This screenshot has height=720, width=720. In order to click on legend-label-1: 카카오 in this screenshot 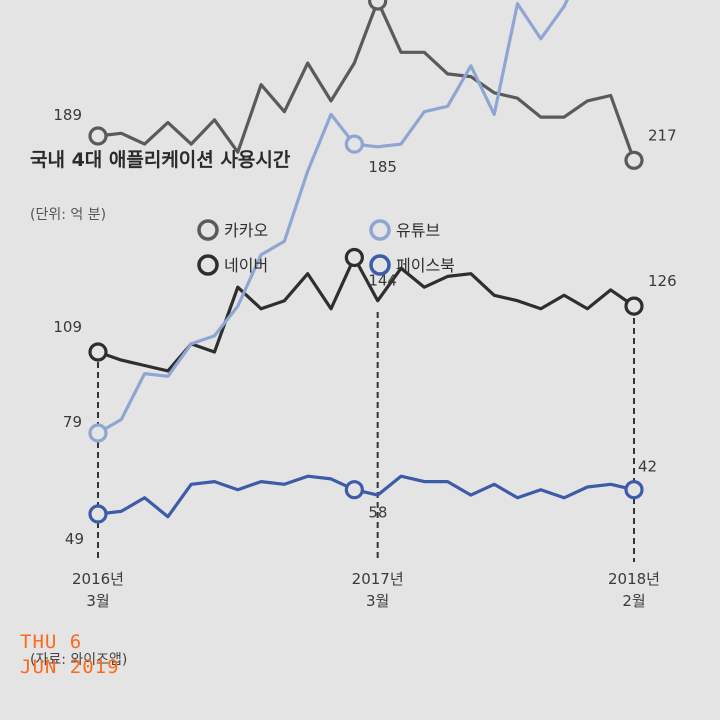, I will do `click(246, 230)`.